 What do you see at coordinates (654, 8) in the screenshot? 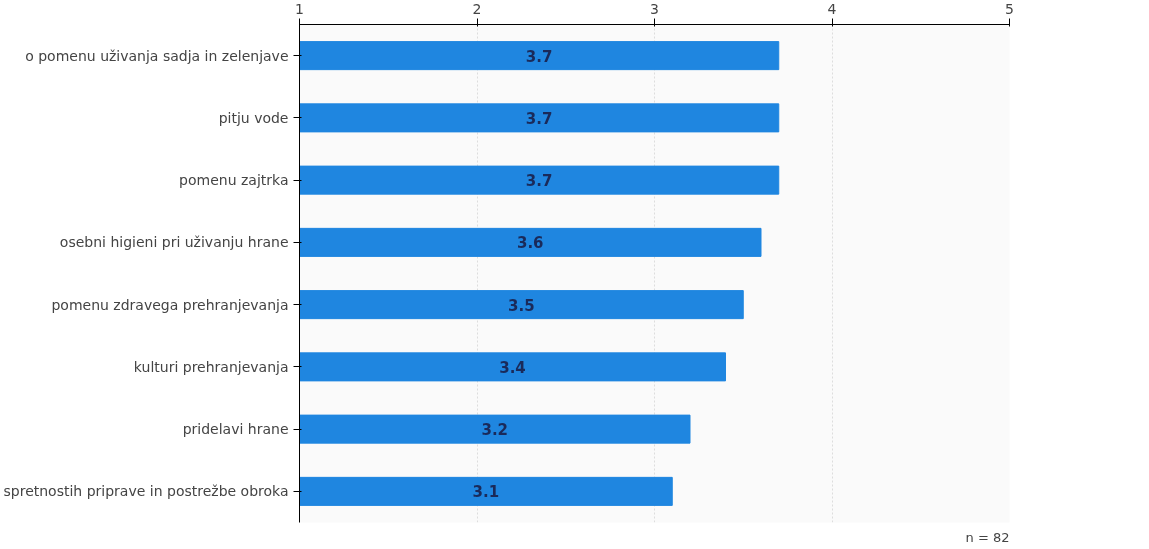
I see `x-tick-label: 3` at bounding box center [654, 8].